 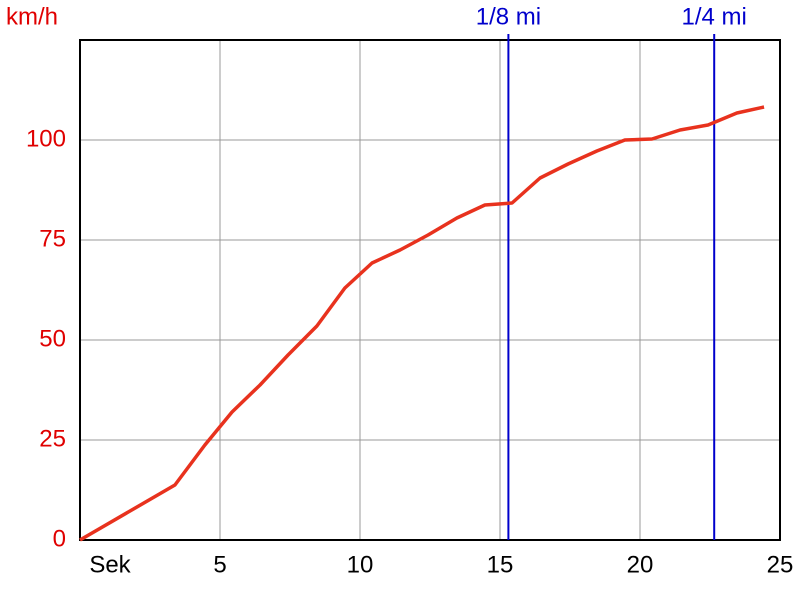 What do you see at coordinates (500, 564) in the screenshot?
I see `x-tick-label: 15` at bounding box center [500, 564].